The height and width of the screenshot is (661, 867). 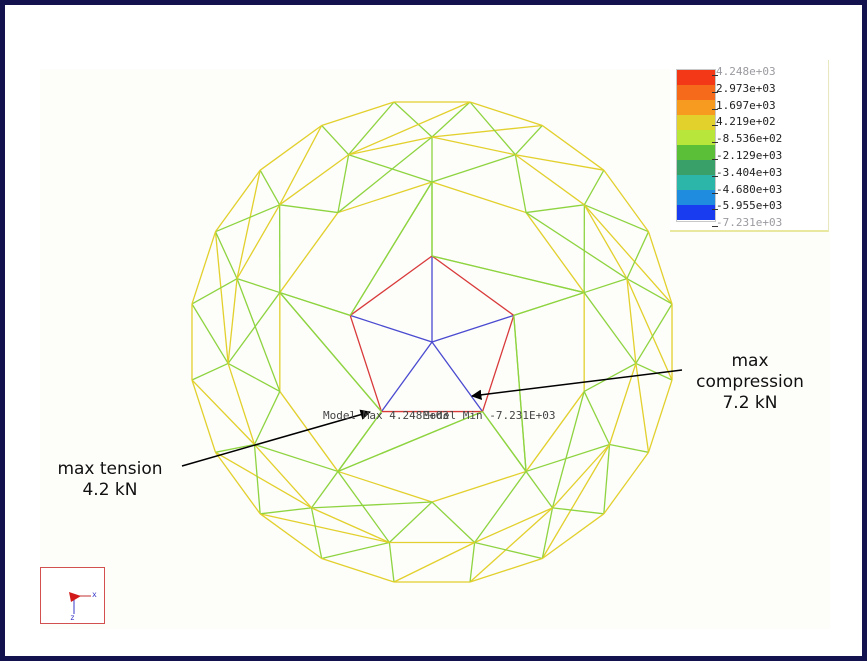 What do you see at coordinates (576, 385) in the screenshot?
I see `compression-arrow` at bounding box center [576, 385].